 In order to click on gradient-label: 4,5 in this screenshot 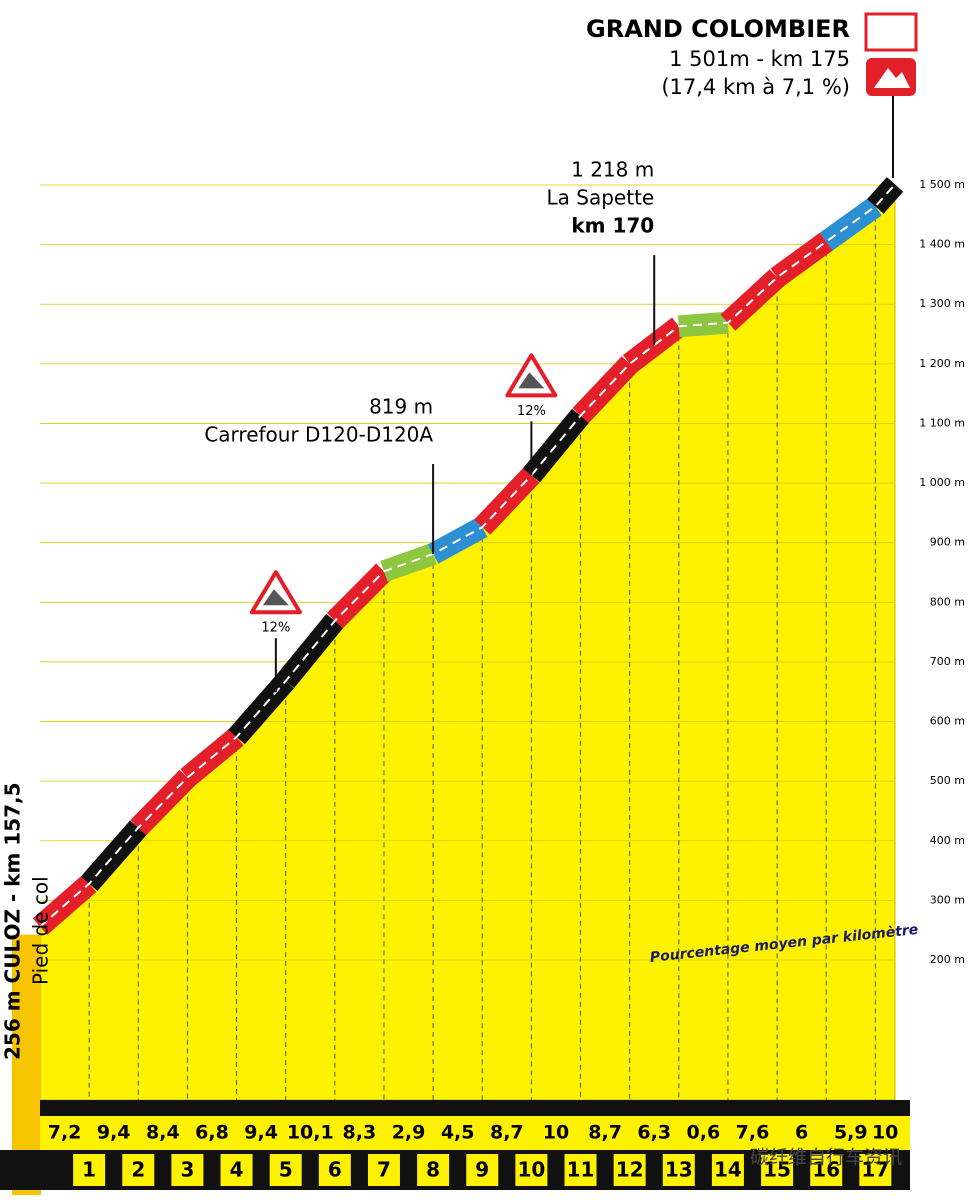, I will do `click(458, 1133)`.